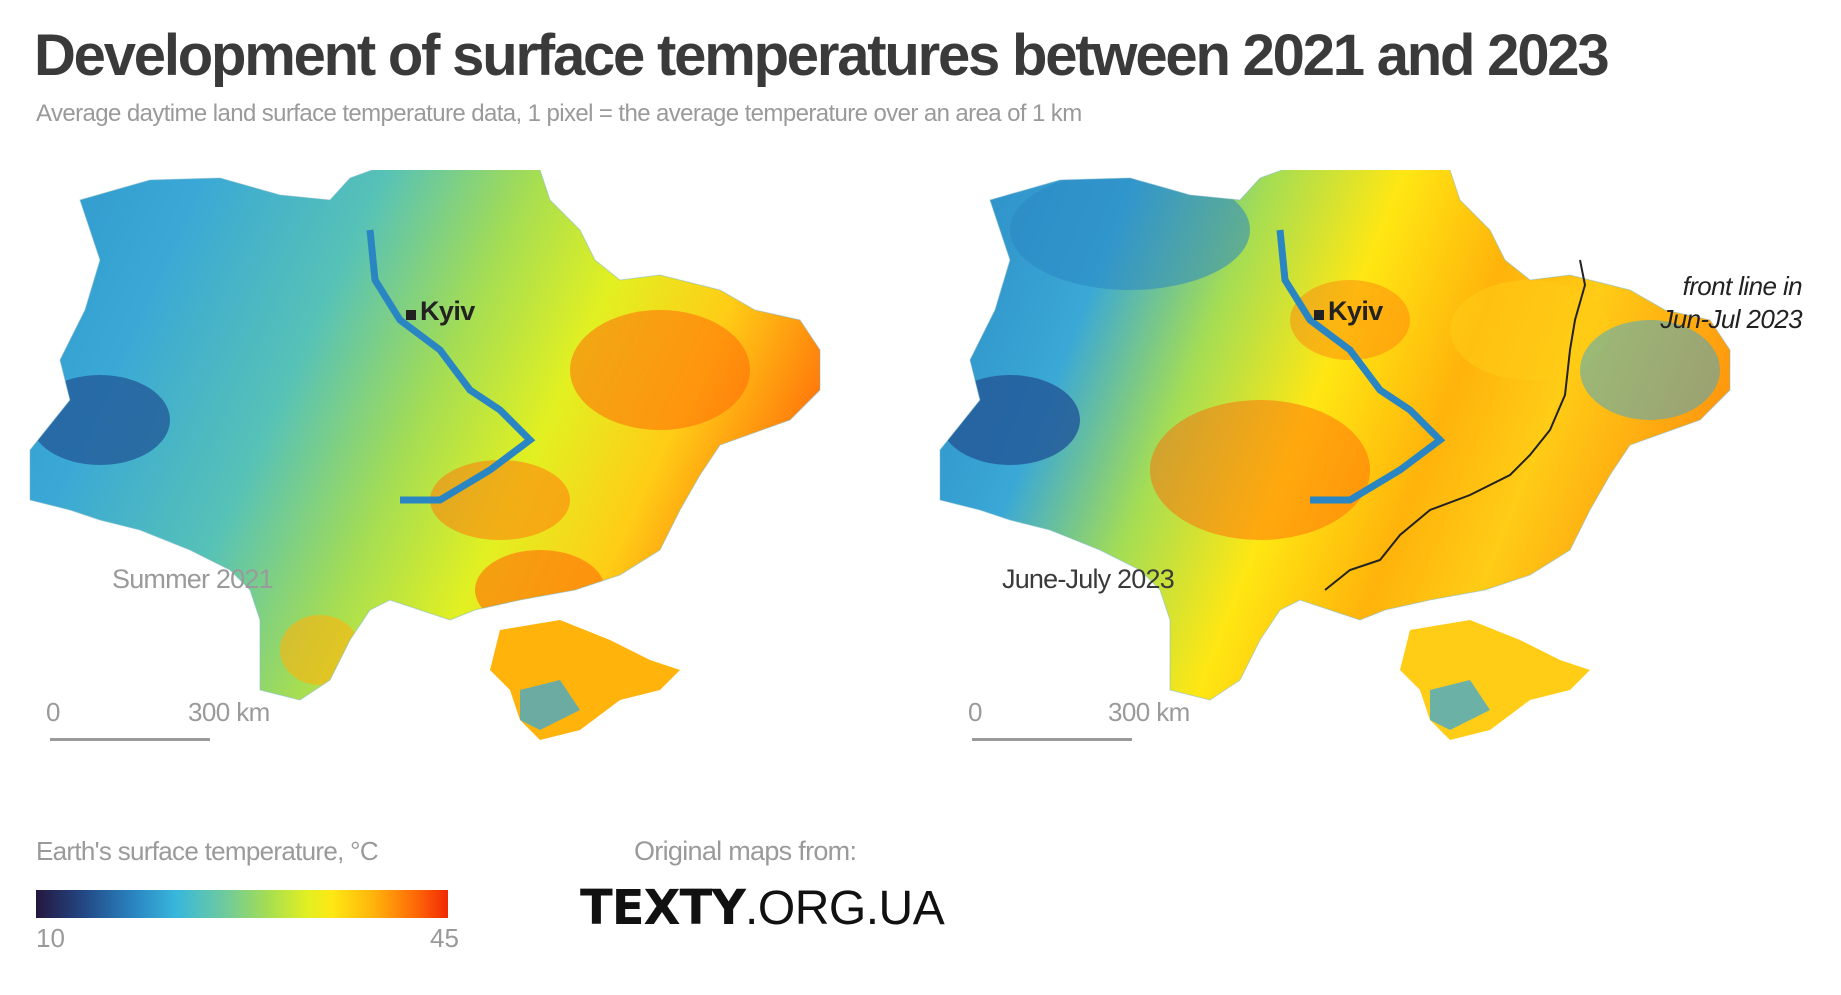 This screenshot has width=1841, height=995. What do you see at coordinates (1731, 319) in the screenshot?
I see `front-line-annotation-line2: Jun-Jul 2023` at bounding box center [1731, 319].